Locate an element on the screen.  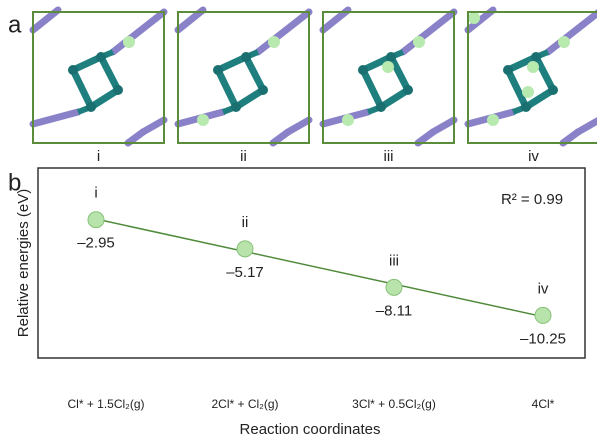
x-tick-label: Cl* + 1.5Cl₂(g) is located at coordinates (105, 404).